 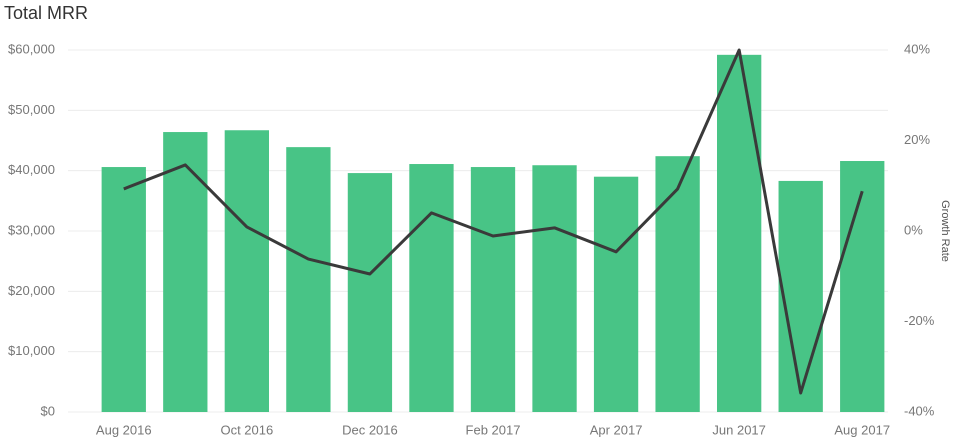 What do you see at coordinates (124, 429) in the screenshot?
I see `x-tick-label: Aug 2016` at bounding box center [124, 429].